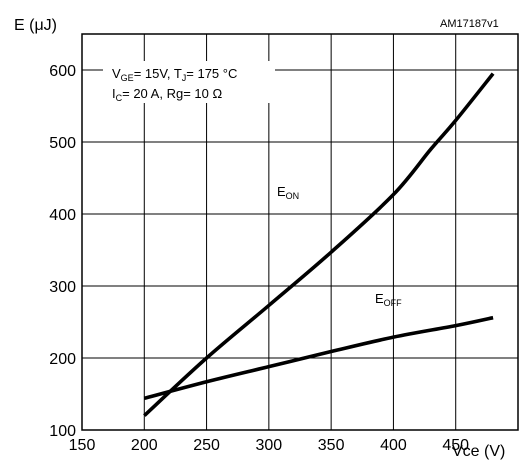  Describe the element at coordinates (388, 299) in the screenshot. I see `series-label-eoff: EOFF` at that location.